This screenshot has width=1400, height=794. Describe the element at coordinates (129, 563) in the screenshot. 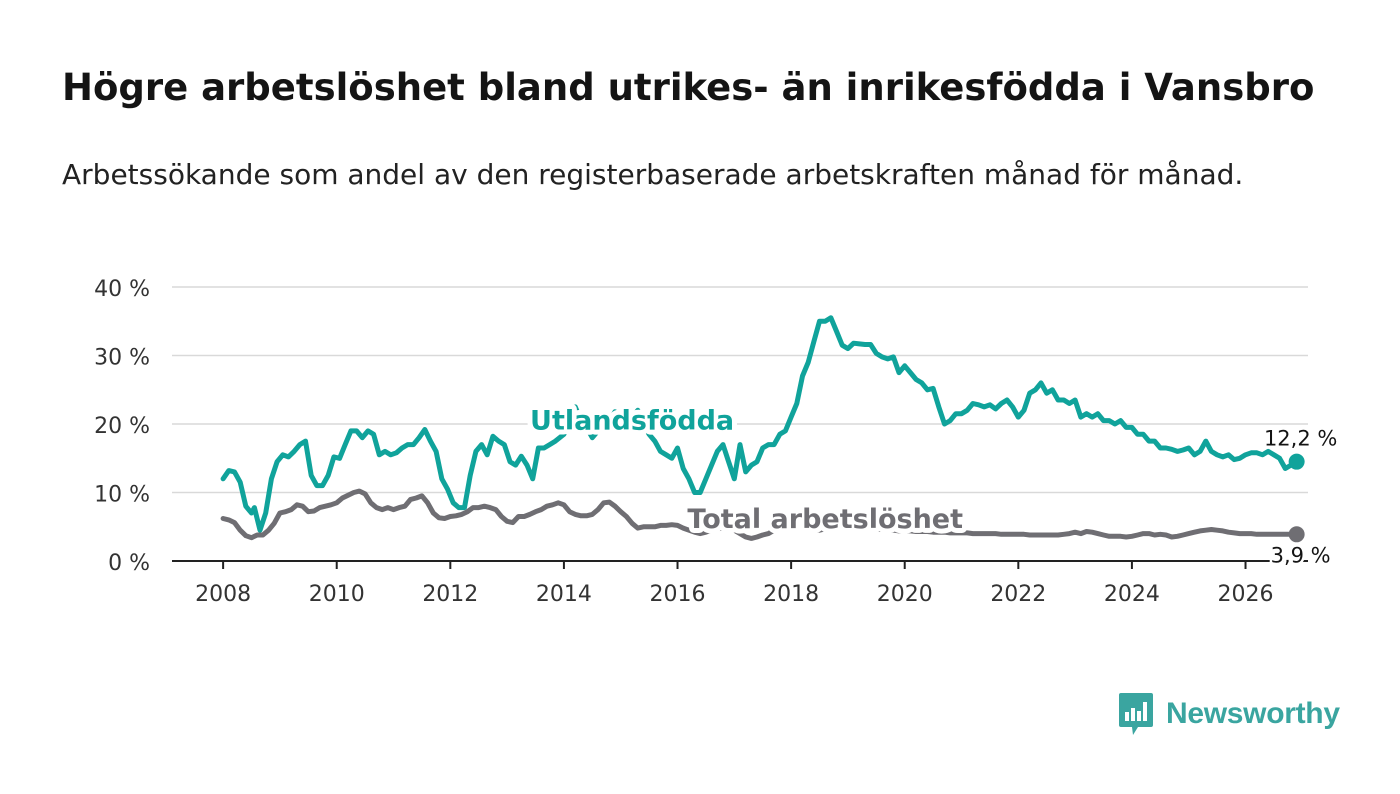

I see `y-tick-label: 0 %` at that location.